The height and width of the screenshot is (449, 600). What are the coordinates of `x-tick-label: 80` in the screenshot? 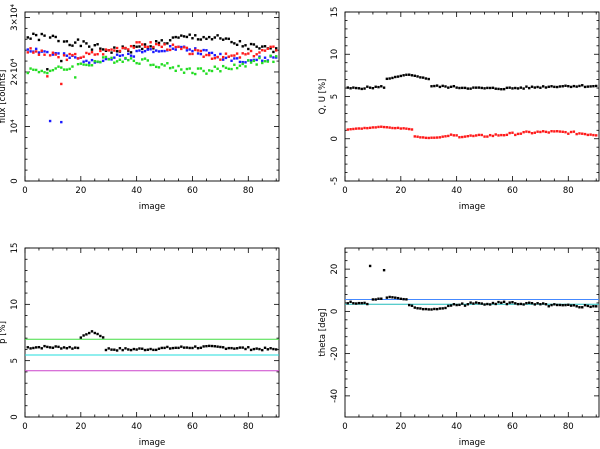 It's located at (248, 427).